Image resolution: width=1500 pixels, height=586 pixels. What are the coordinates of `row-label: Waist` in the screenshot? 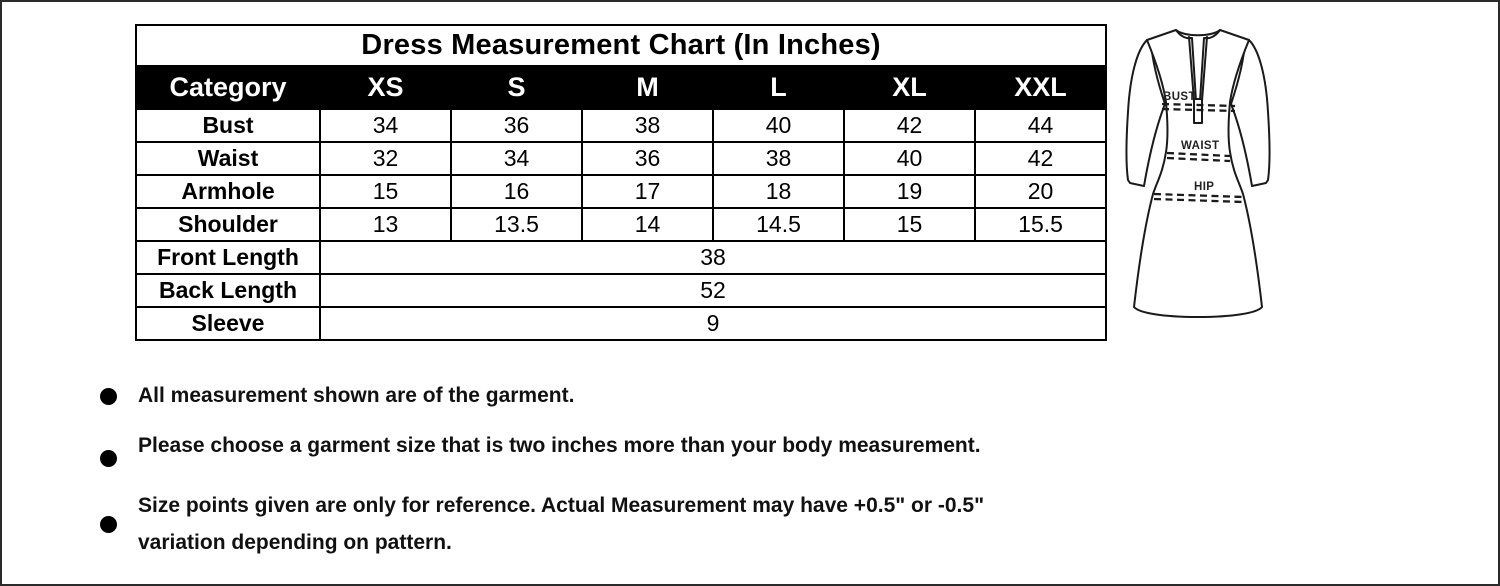 It's located at (228, 158).